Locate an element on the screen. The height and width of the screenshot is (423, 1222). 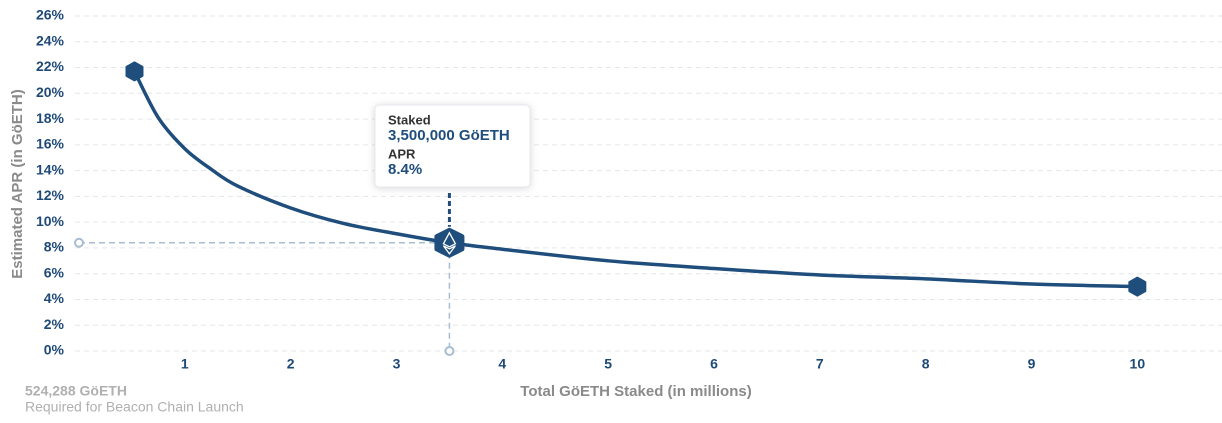
y-tick-label: 26% is located at coordinates (50, 15).